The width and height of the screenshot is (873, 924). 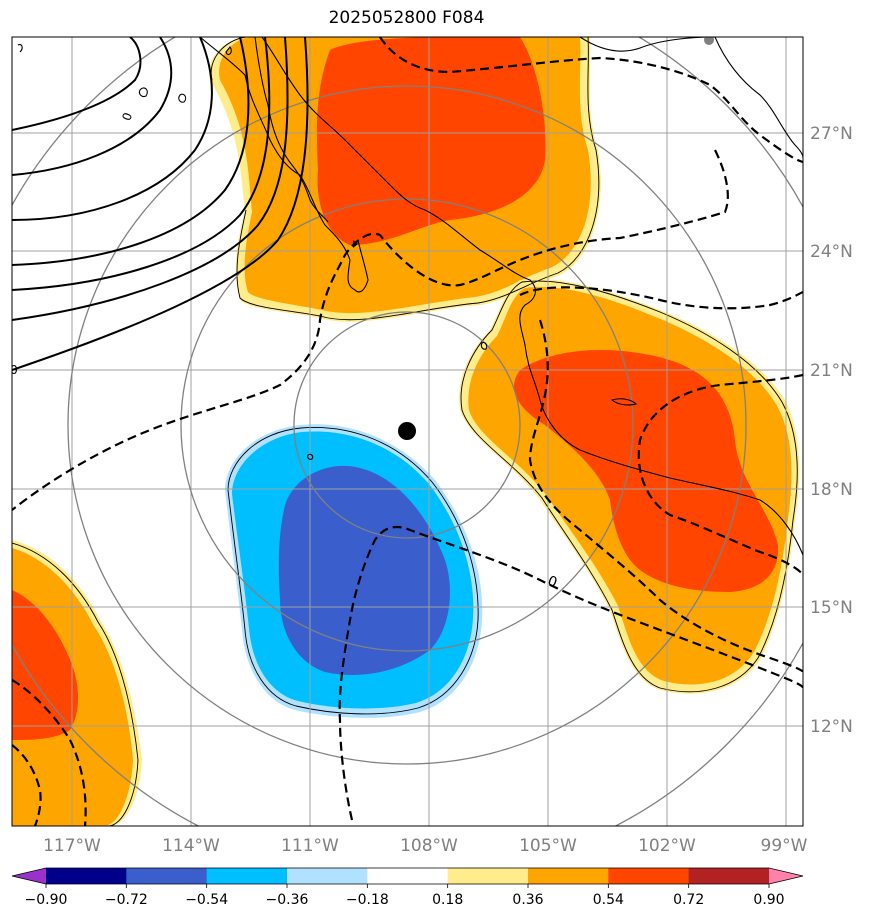 What do you see at coordinates (126, 900) in the screenshot?
I see `colorbar-tick-label: −0.72` at bounding box center [126, 900].